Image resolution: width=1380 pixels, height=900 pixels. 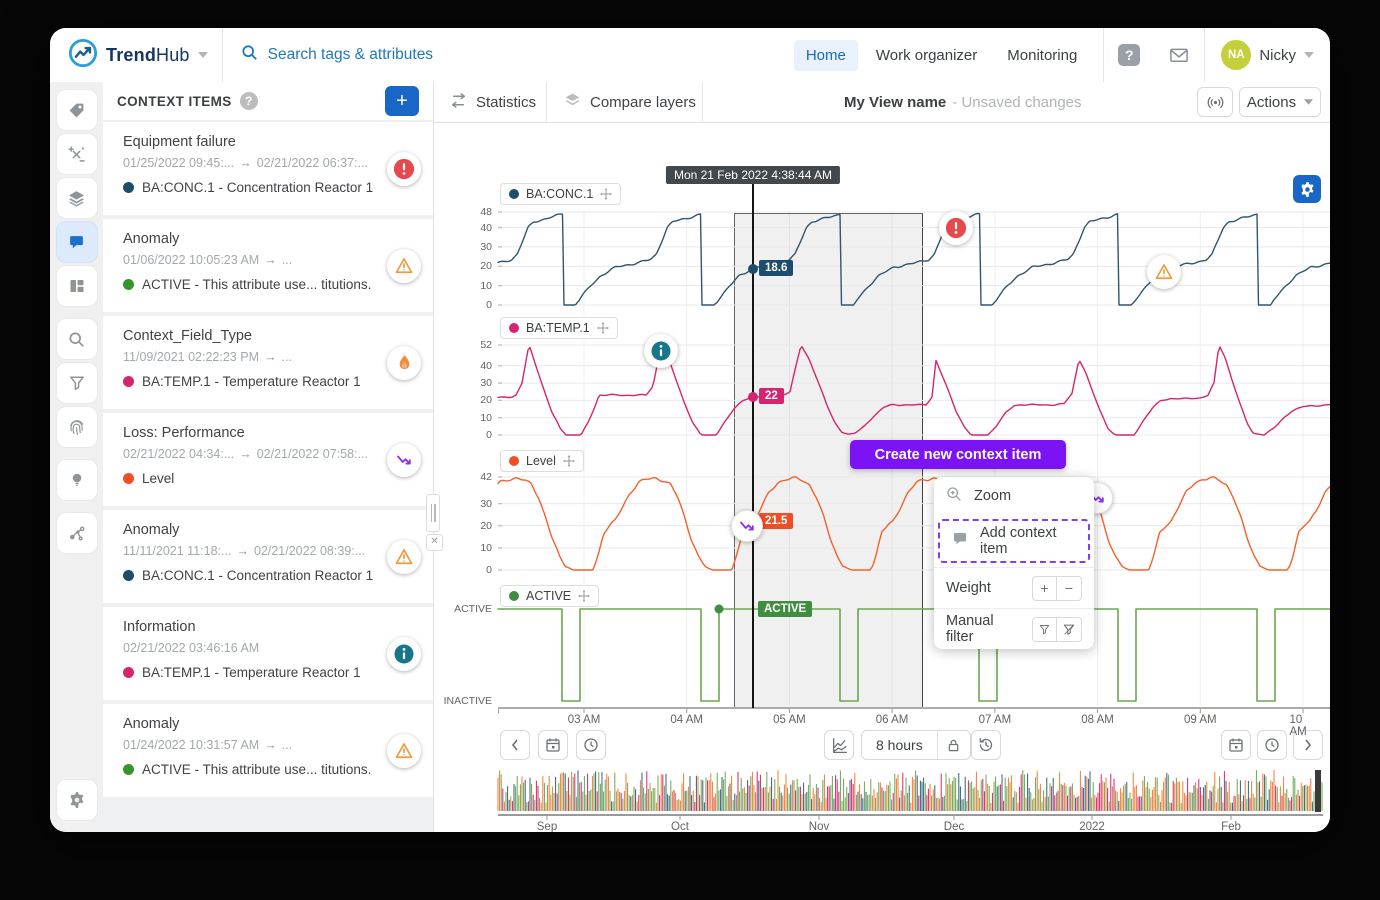 What do you see at coordinates (1044, 629) in the screenshot?
I see `filter-icon` at bounding box center [1044, 629].